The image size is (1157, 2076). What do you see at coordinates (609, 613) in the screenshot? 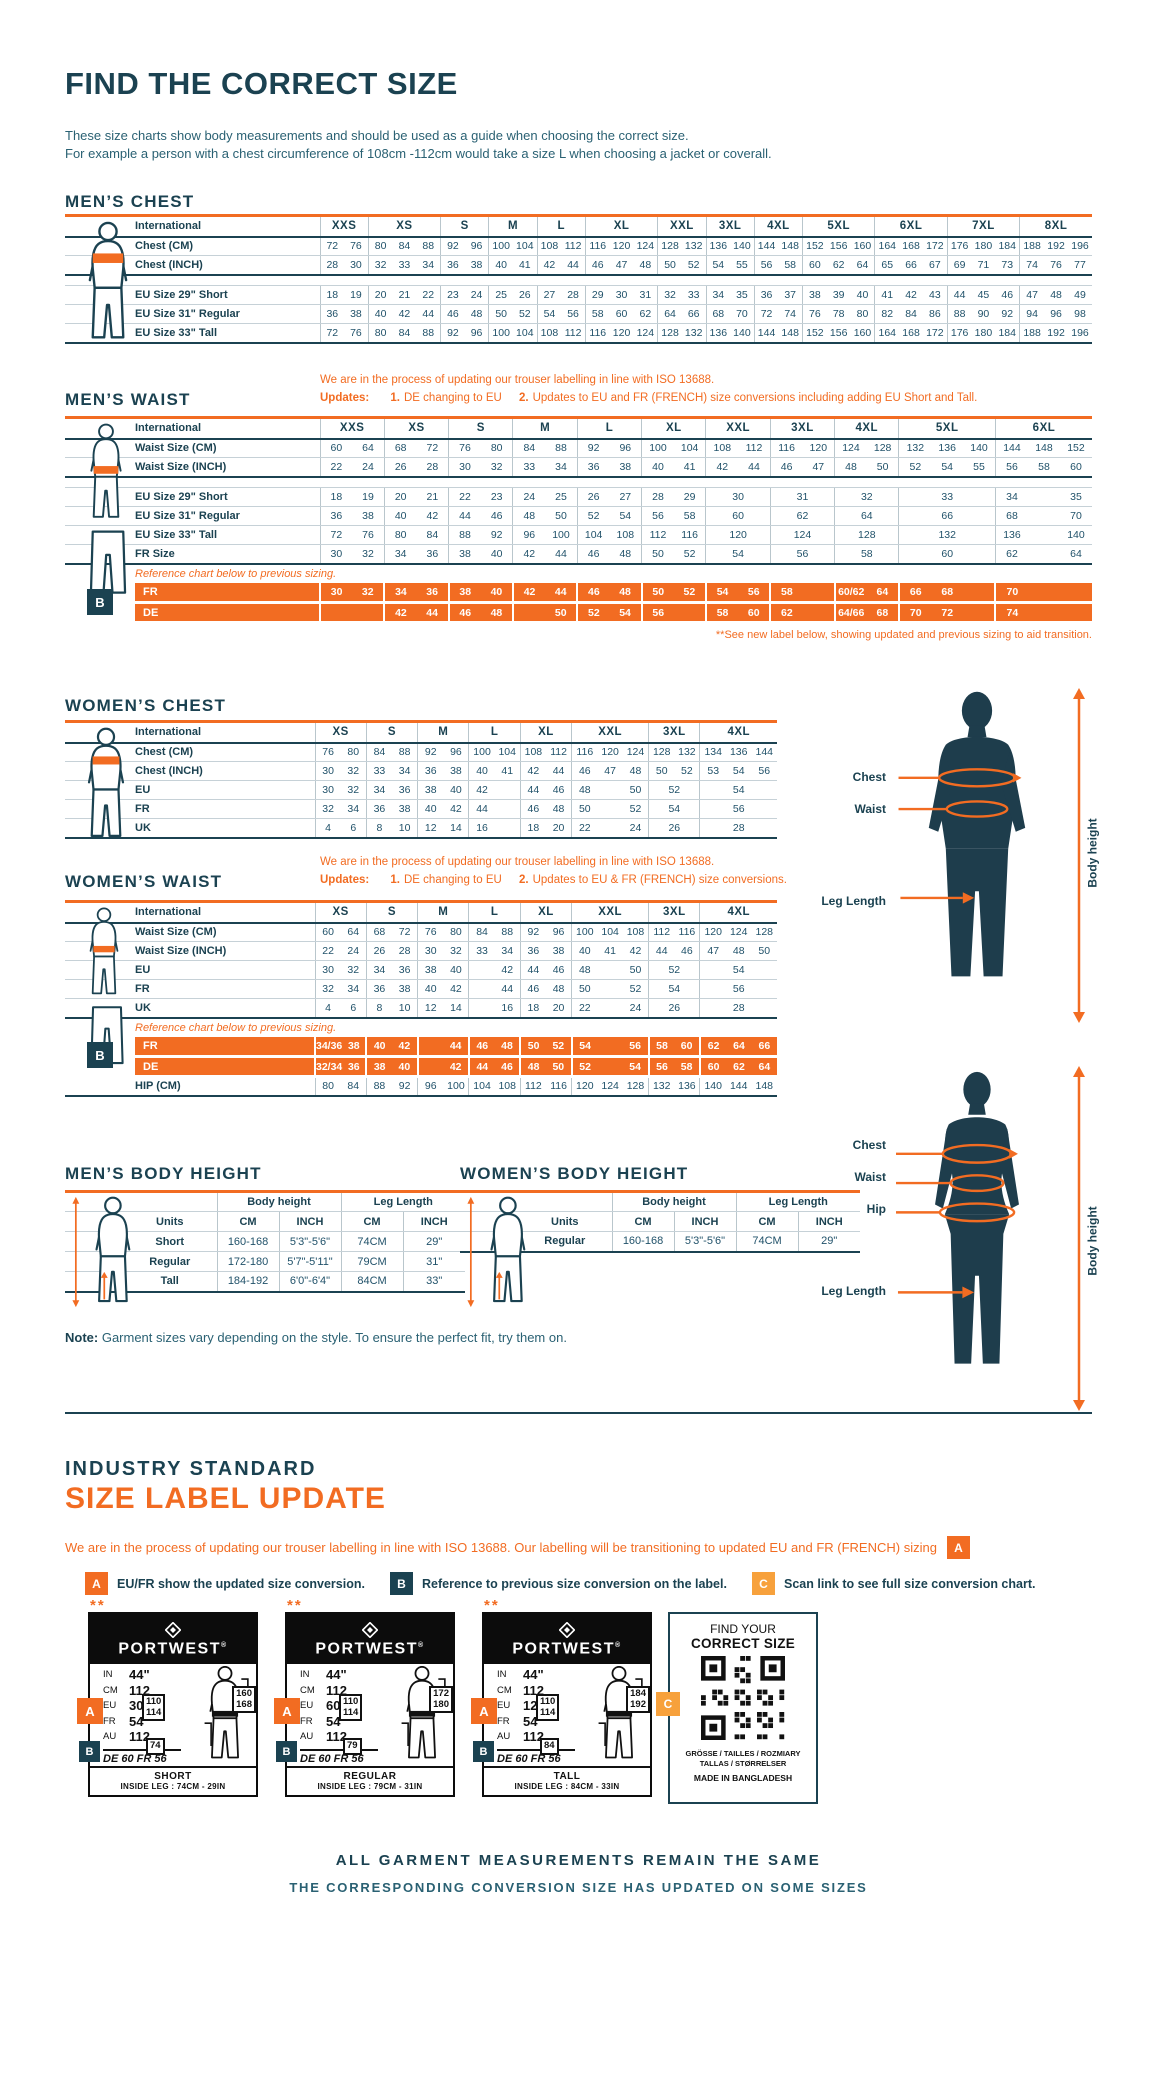
I see `size-cell: 52 54` at bounding box center [609, 613].